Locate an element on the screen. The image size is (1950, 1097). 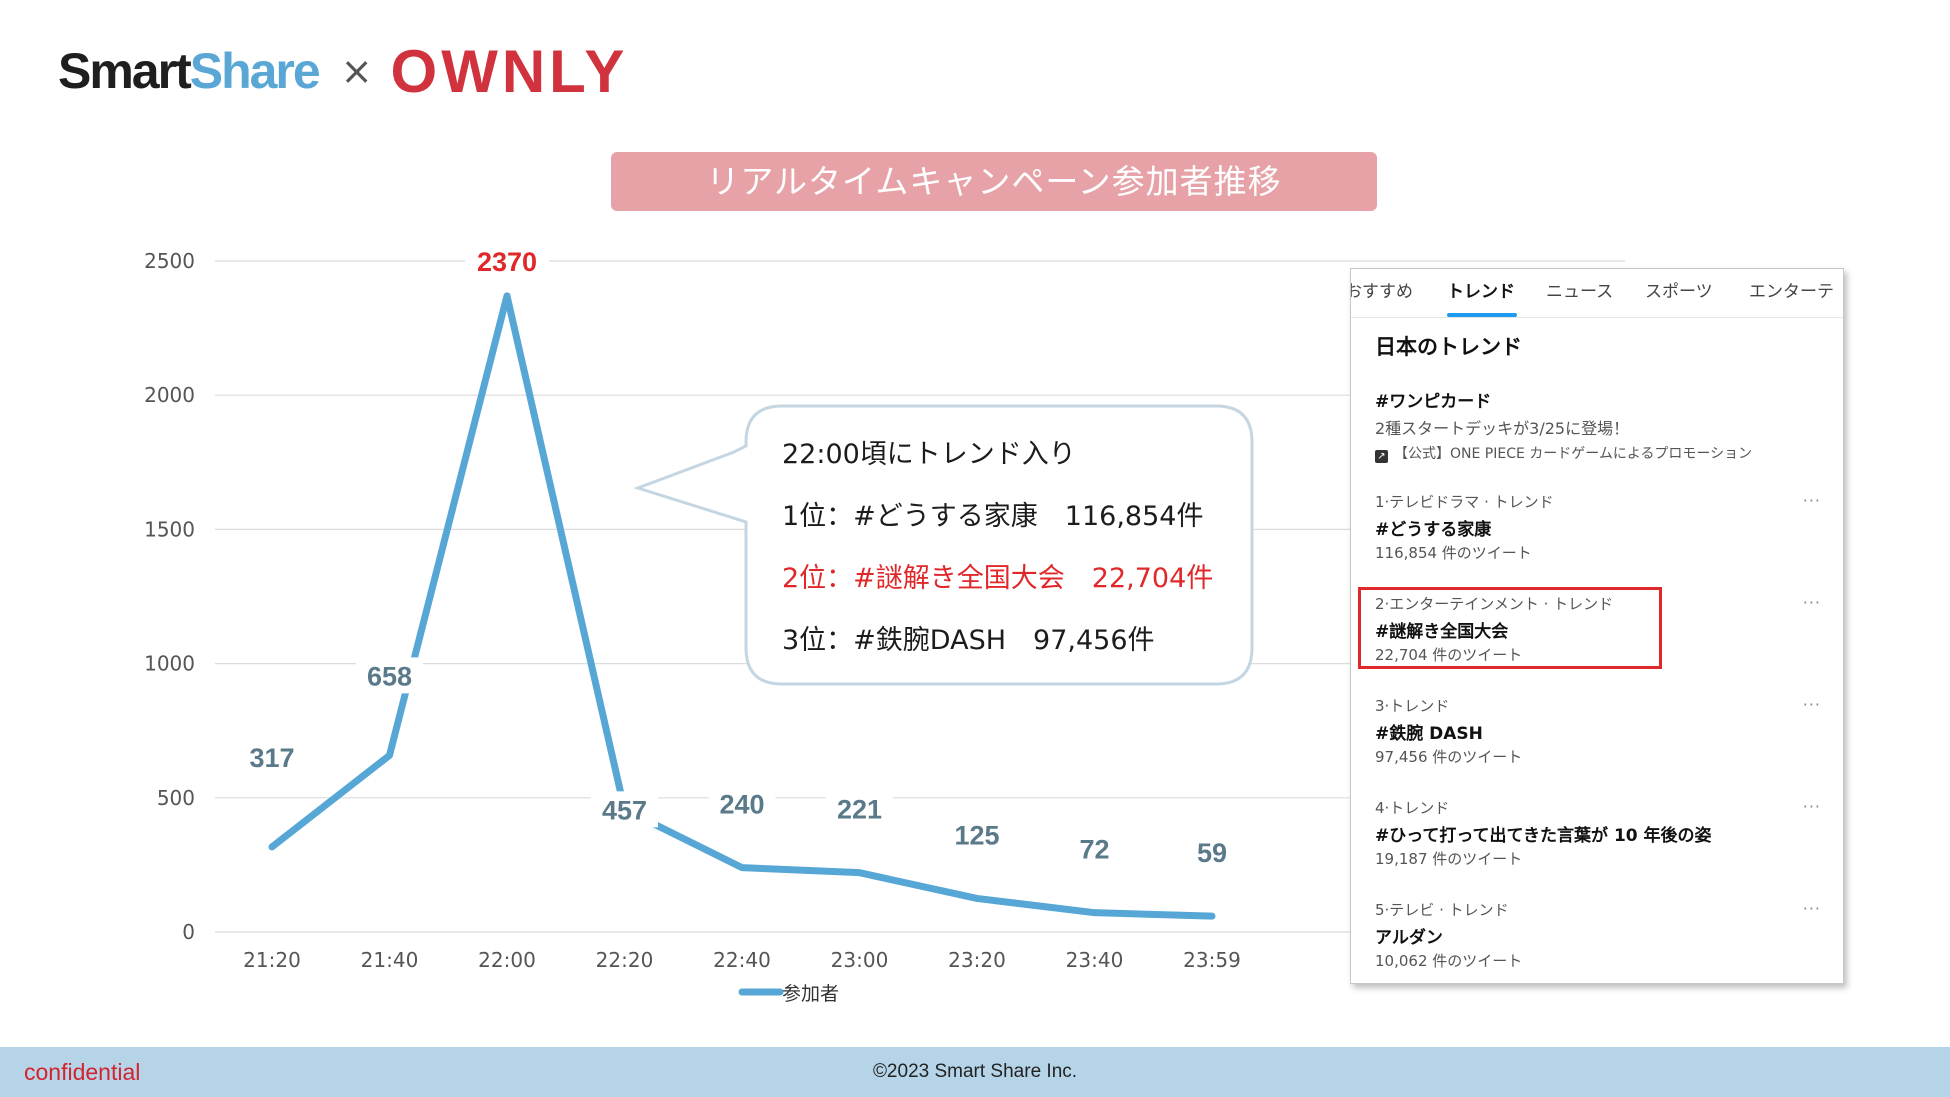
active-tab-indicator is located at coordinates (1482, 315).